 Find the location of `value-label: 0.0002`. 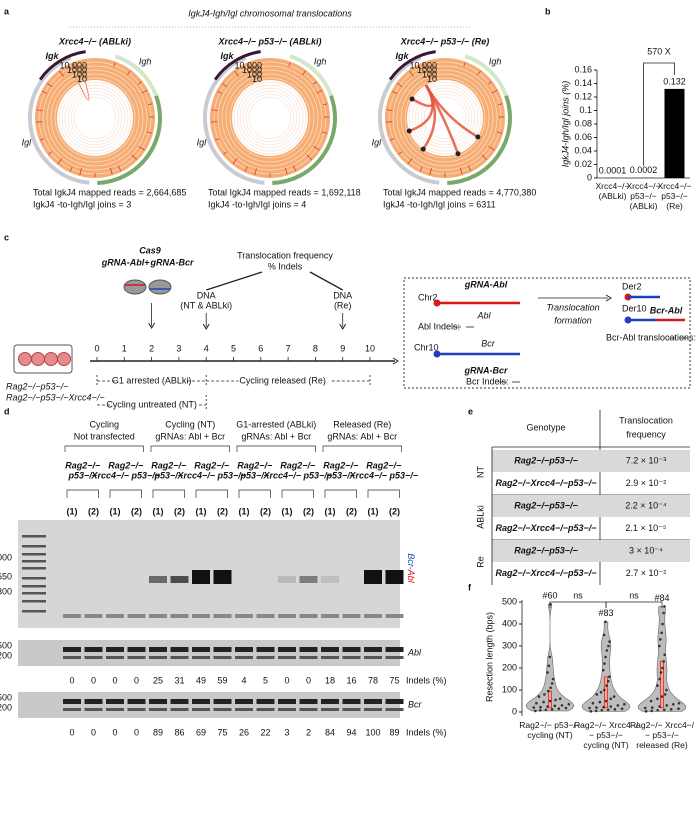

value-label: 0.0002 is located at coordinates (644, 170).